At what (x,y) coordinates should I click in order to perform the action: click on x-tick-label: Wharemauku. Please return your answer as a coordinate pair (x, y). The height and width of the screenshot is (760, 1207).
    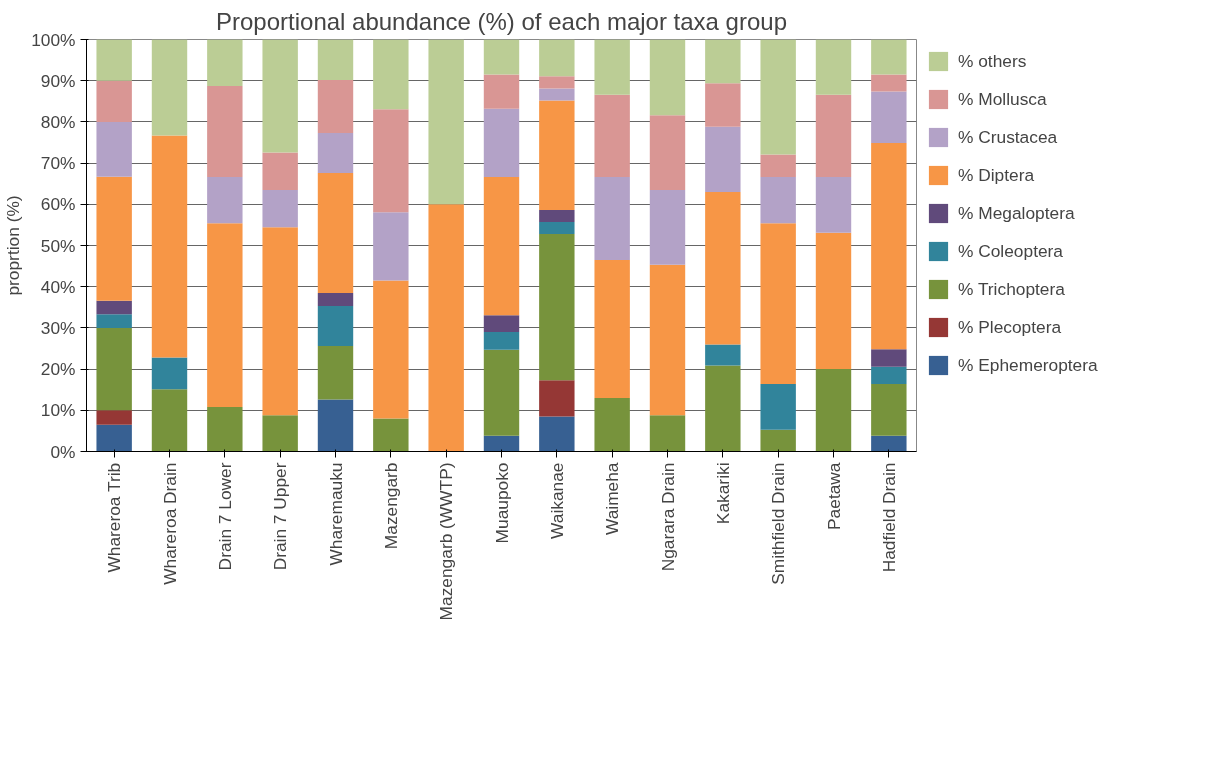
    Looking at the image, I should click on (335, 514).